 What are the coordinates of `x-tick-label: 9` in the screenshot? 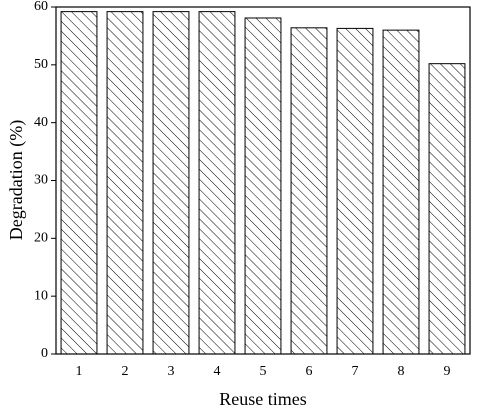 It's located at (447, 371).